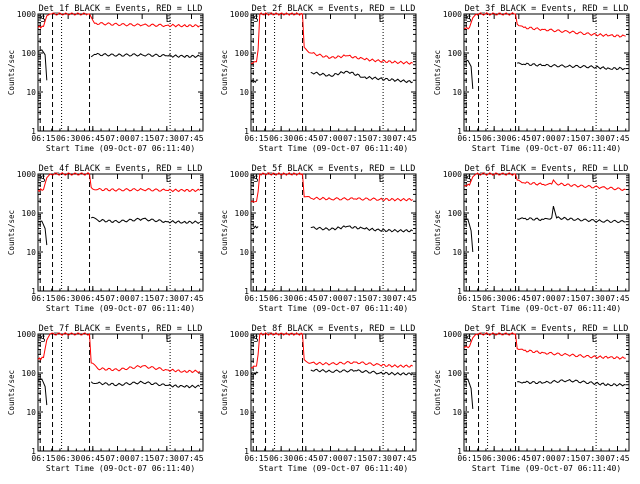  What do you see at coordinates (334, 169) in the screenshot?
I see `chart-title: Det_5f BLACK = Events, RED = LLD` at bounding box center [334, 169].